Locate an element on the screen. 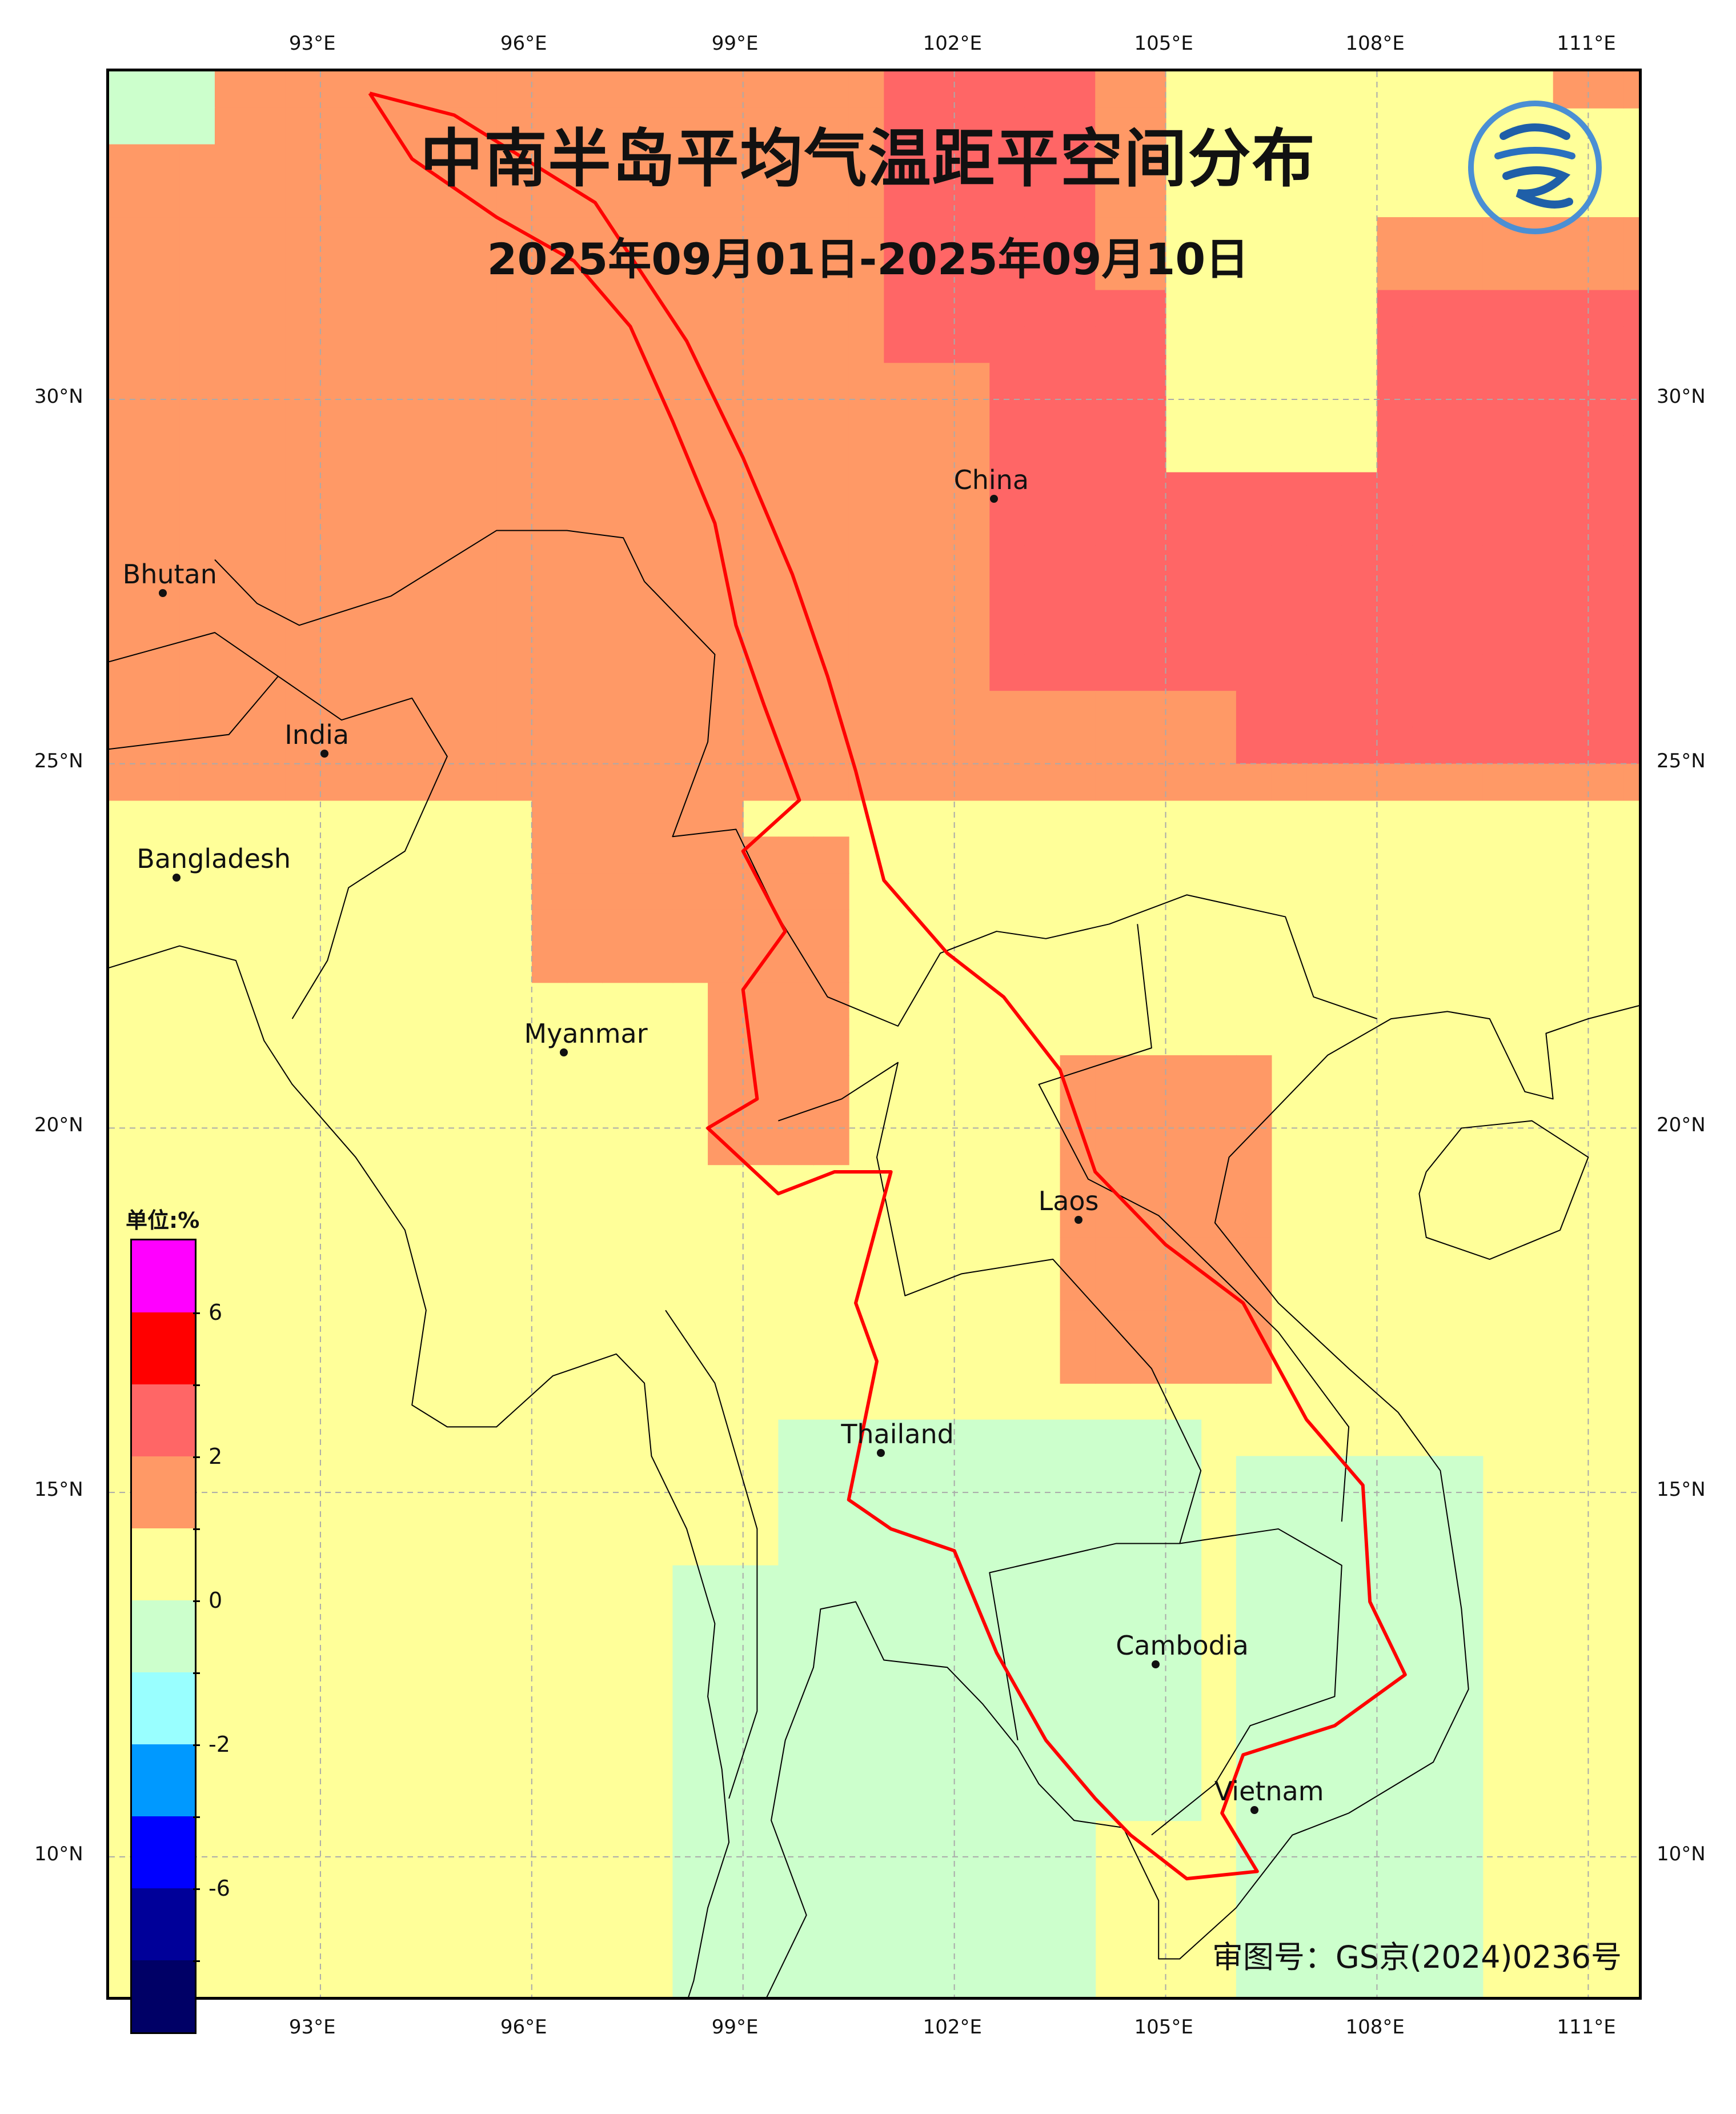 The height and width of the screenshot is (2114, 1736). country-border is located at coordinates (1194, 1223).